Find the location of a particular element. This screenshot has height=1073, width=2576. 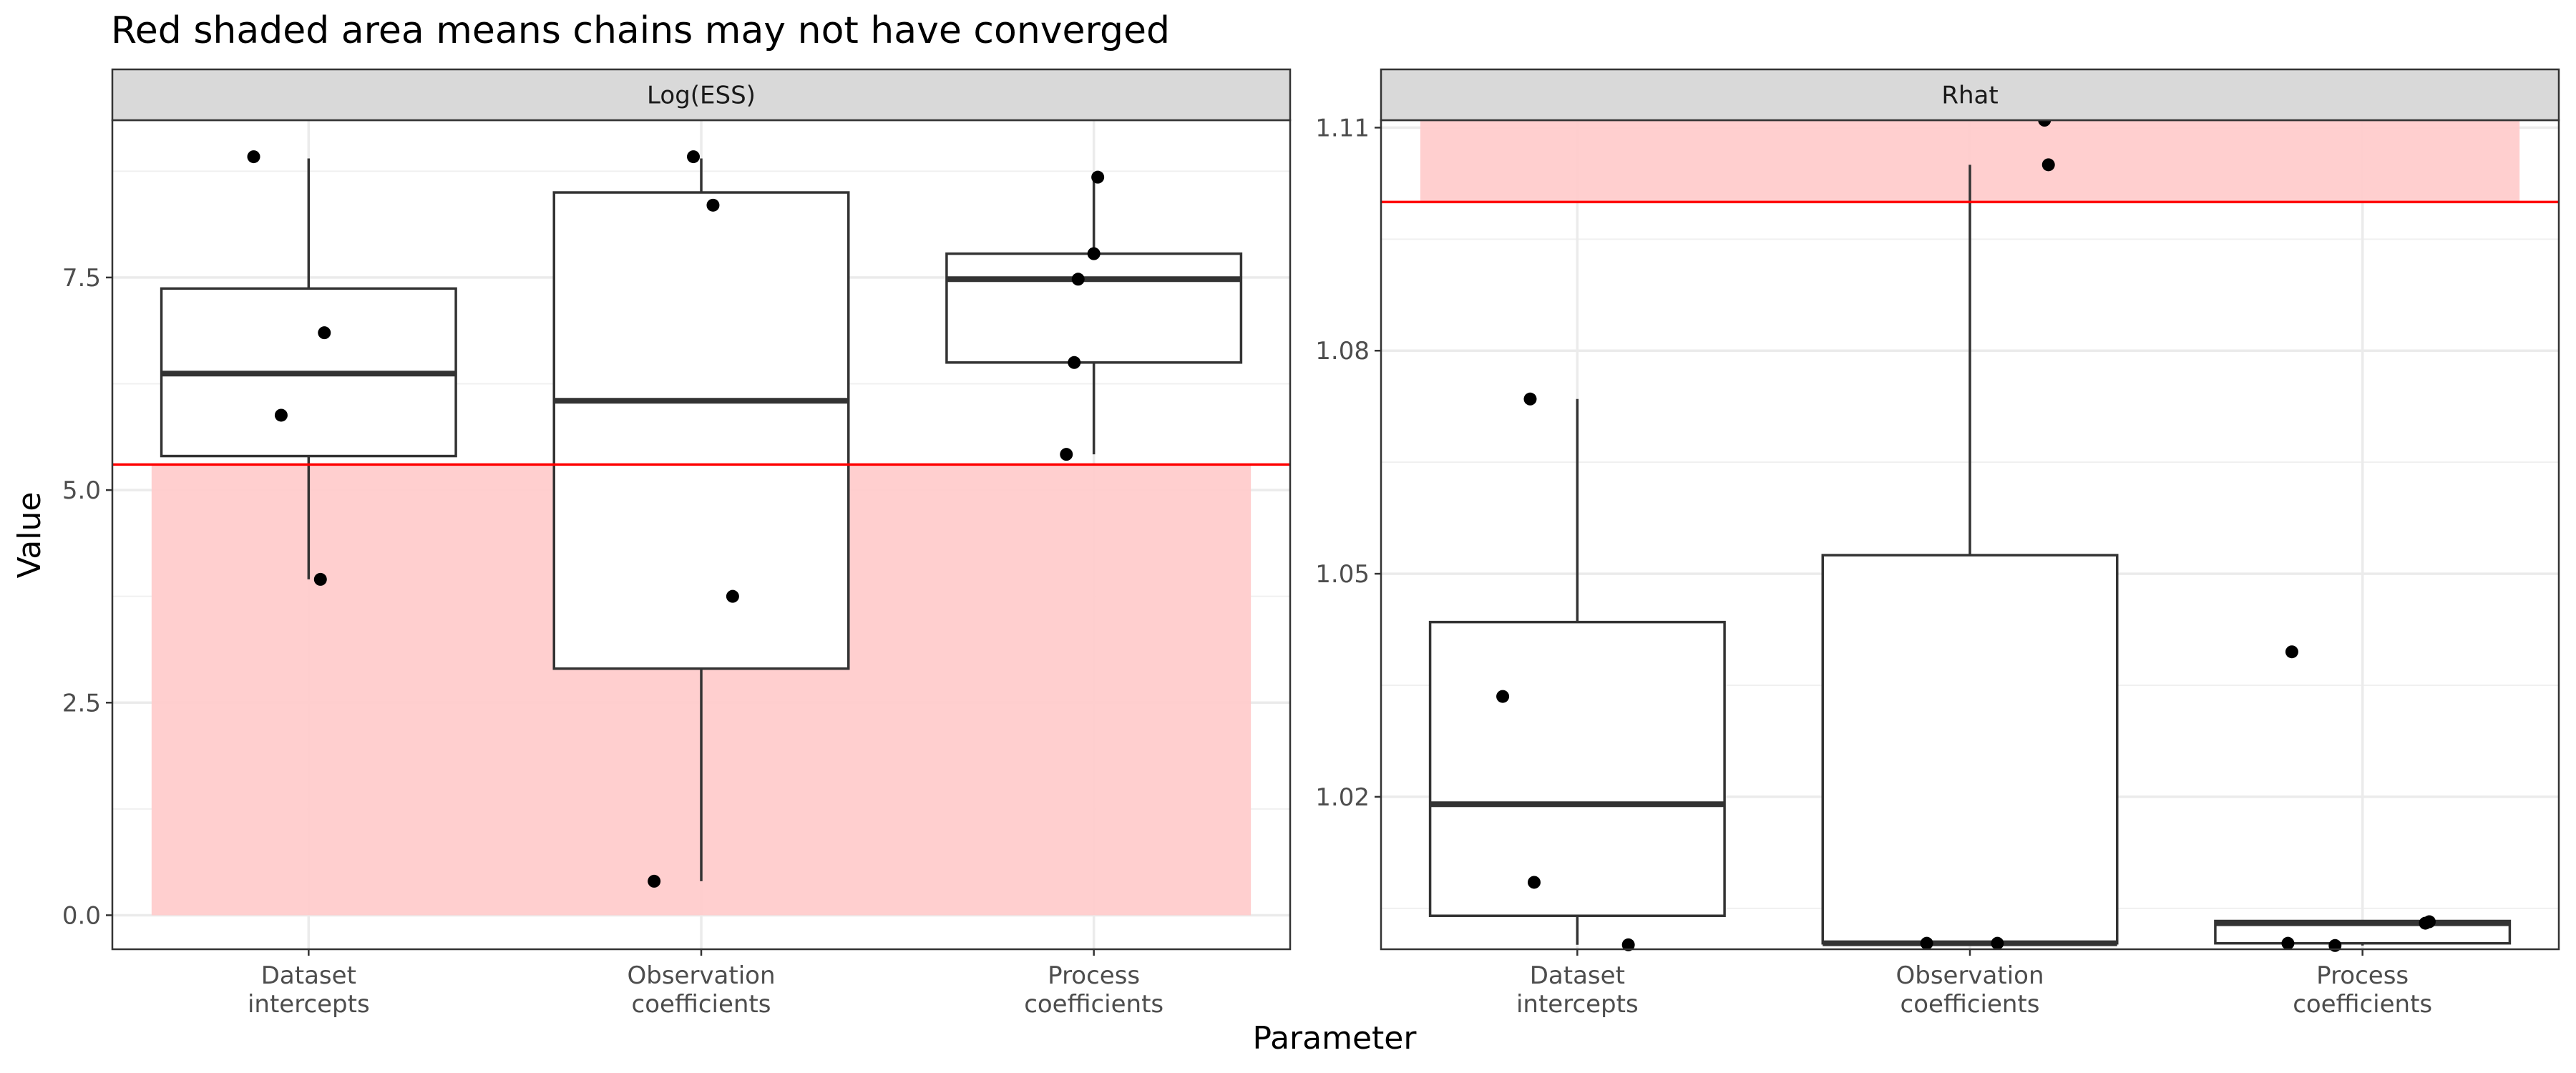

y-tick-label: 5.0 is located at coordinates (81, 490).